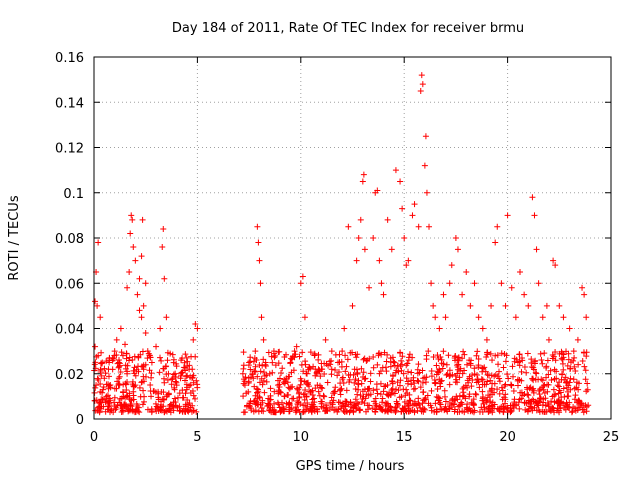  I want to click on y-tick-label: 0.12, so click(69, 149).